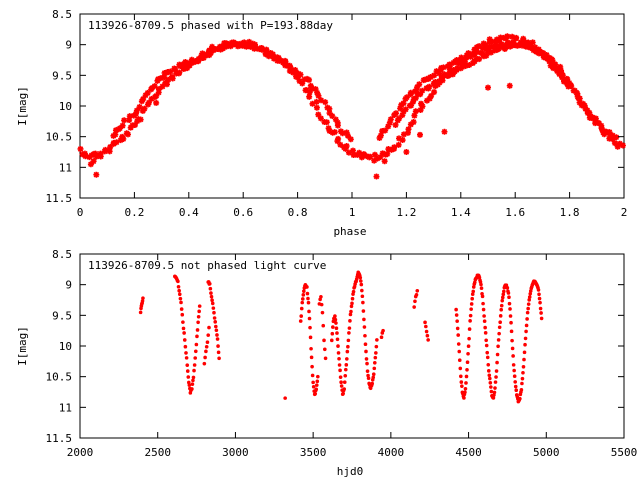 The height and width of the screenshot is (480, 640). What do you see at coordinates (65, 407) in the screenshot?
I see `y-tick-label: 11` at bounding box center [65, 407].